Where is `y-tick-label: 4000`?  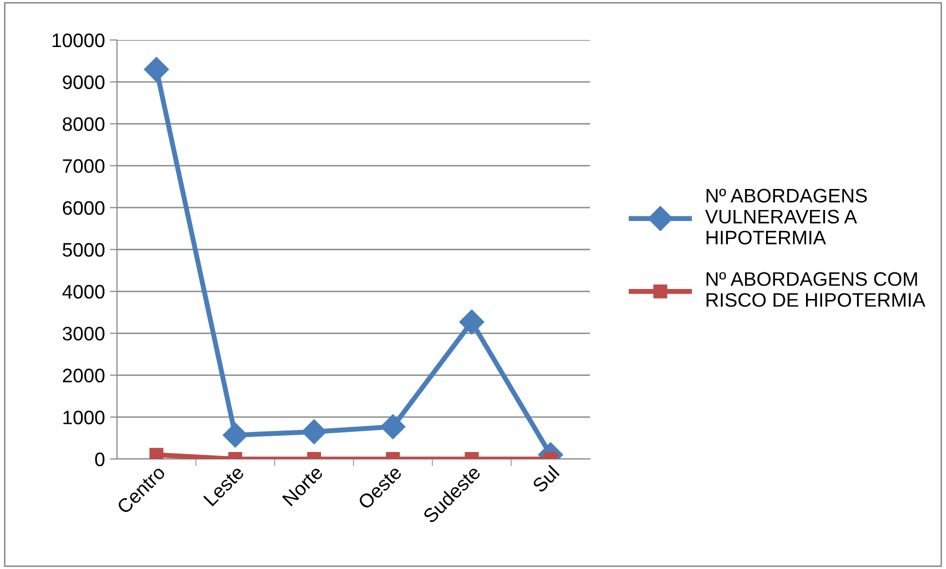 y-tick-label: 4000 is located at coordinates (83, 291).